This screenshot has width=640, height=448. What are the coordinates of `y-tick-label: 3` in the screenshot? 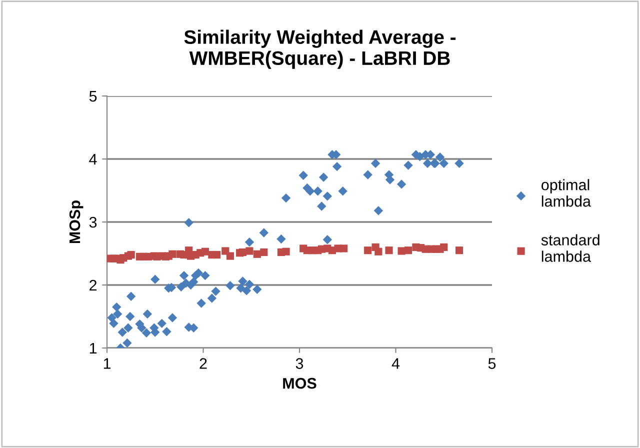 It's located at (93, 222).